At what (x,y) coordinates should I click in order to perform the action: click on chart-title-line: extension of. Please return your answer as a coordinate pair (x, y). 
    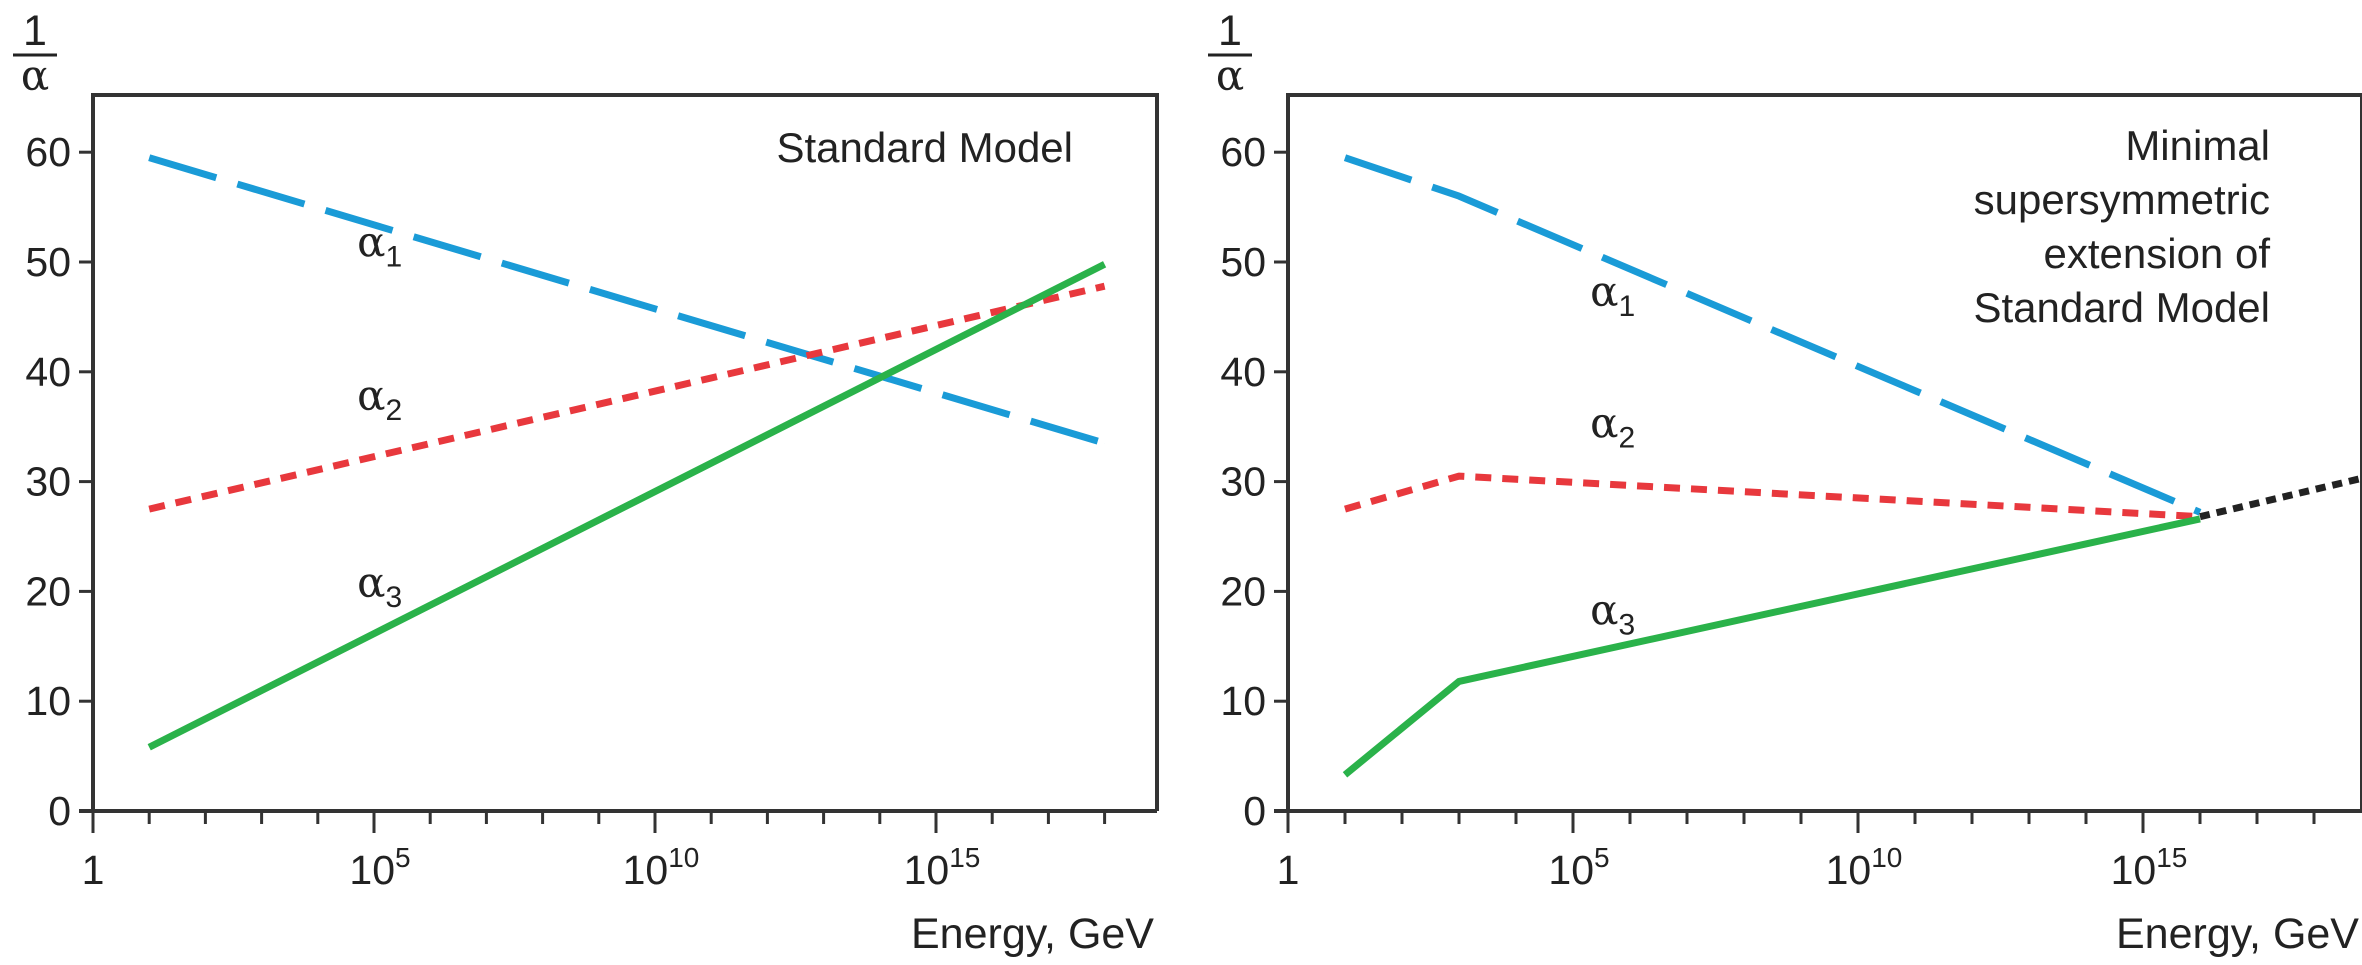
    Looking at the image, I should click on (2157, 253).